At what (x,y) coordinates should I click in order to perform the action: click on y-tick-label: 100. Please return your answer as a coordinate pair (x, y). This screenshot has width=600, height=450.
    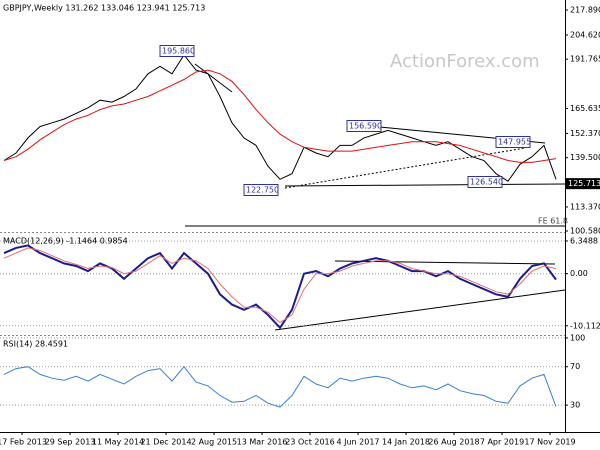
    Looking at the image, I should click on (577, 337).